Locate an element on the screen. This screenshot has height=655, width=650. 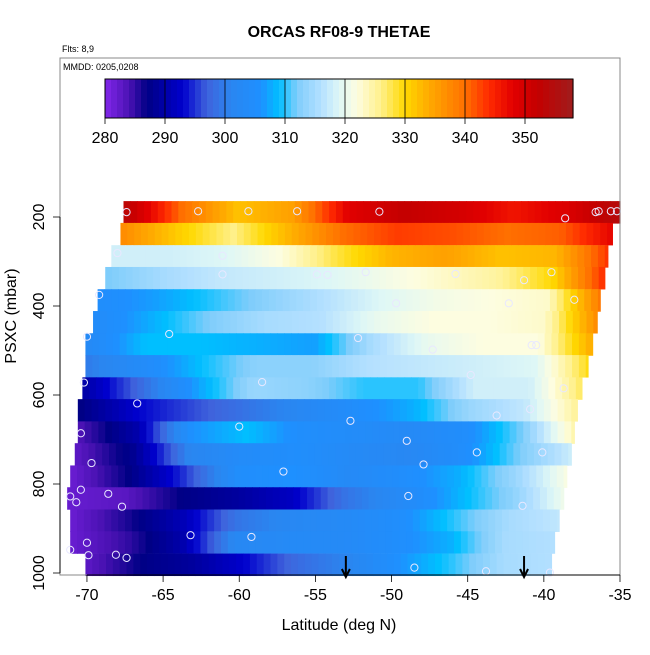
flights-label: Flts: 8,9 is located at coordinates (78, 49).